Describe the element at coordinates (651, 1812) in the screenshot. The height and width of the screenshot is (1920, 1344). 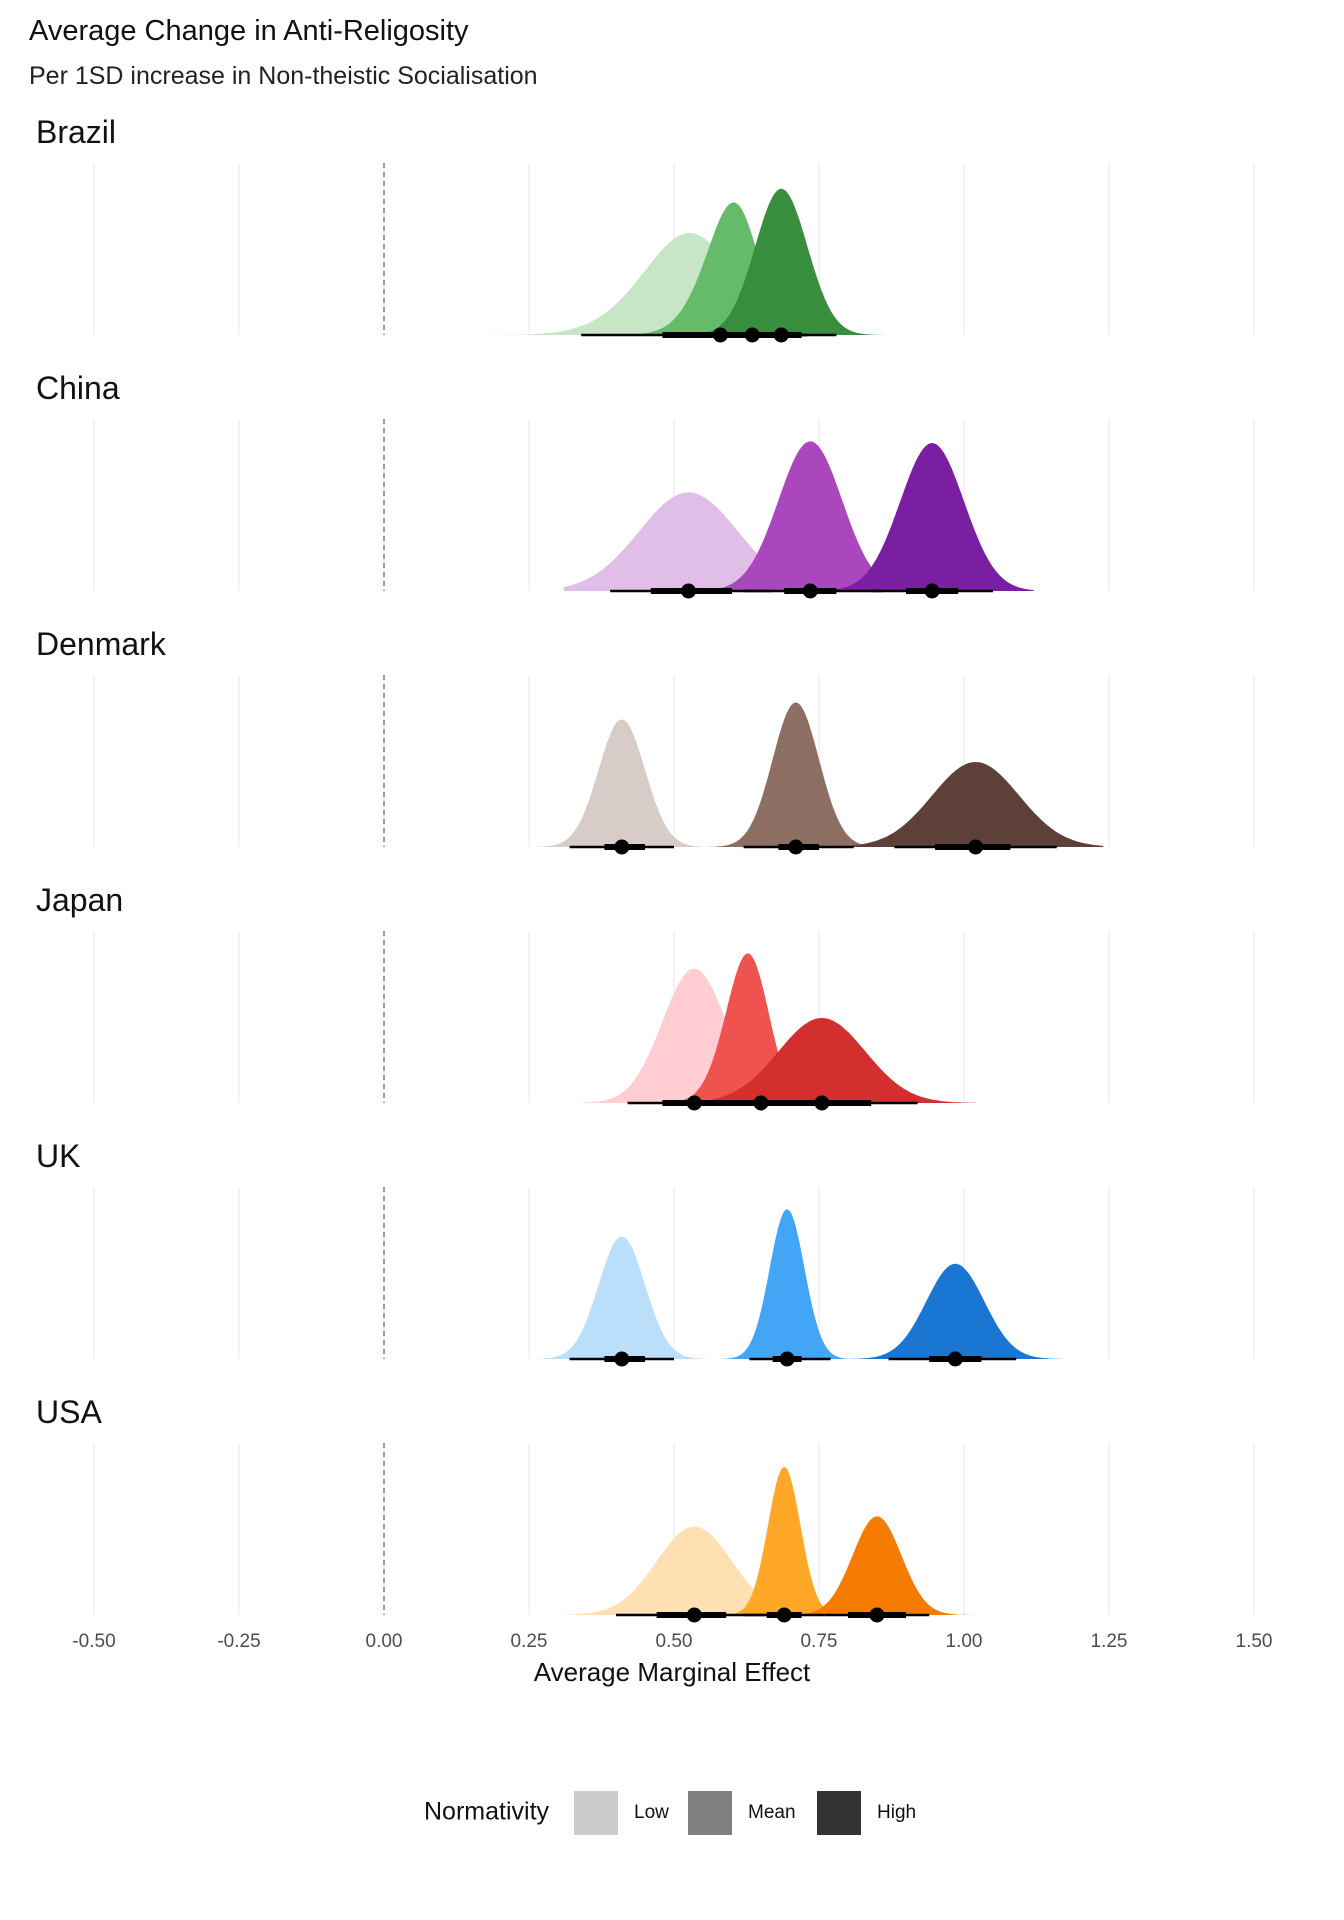
I see `legend-label-low: Low` at that location.